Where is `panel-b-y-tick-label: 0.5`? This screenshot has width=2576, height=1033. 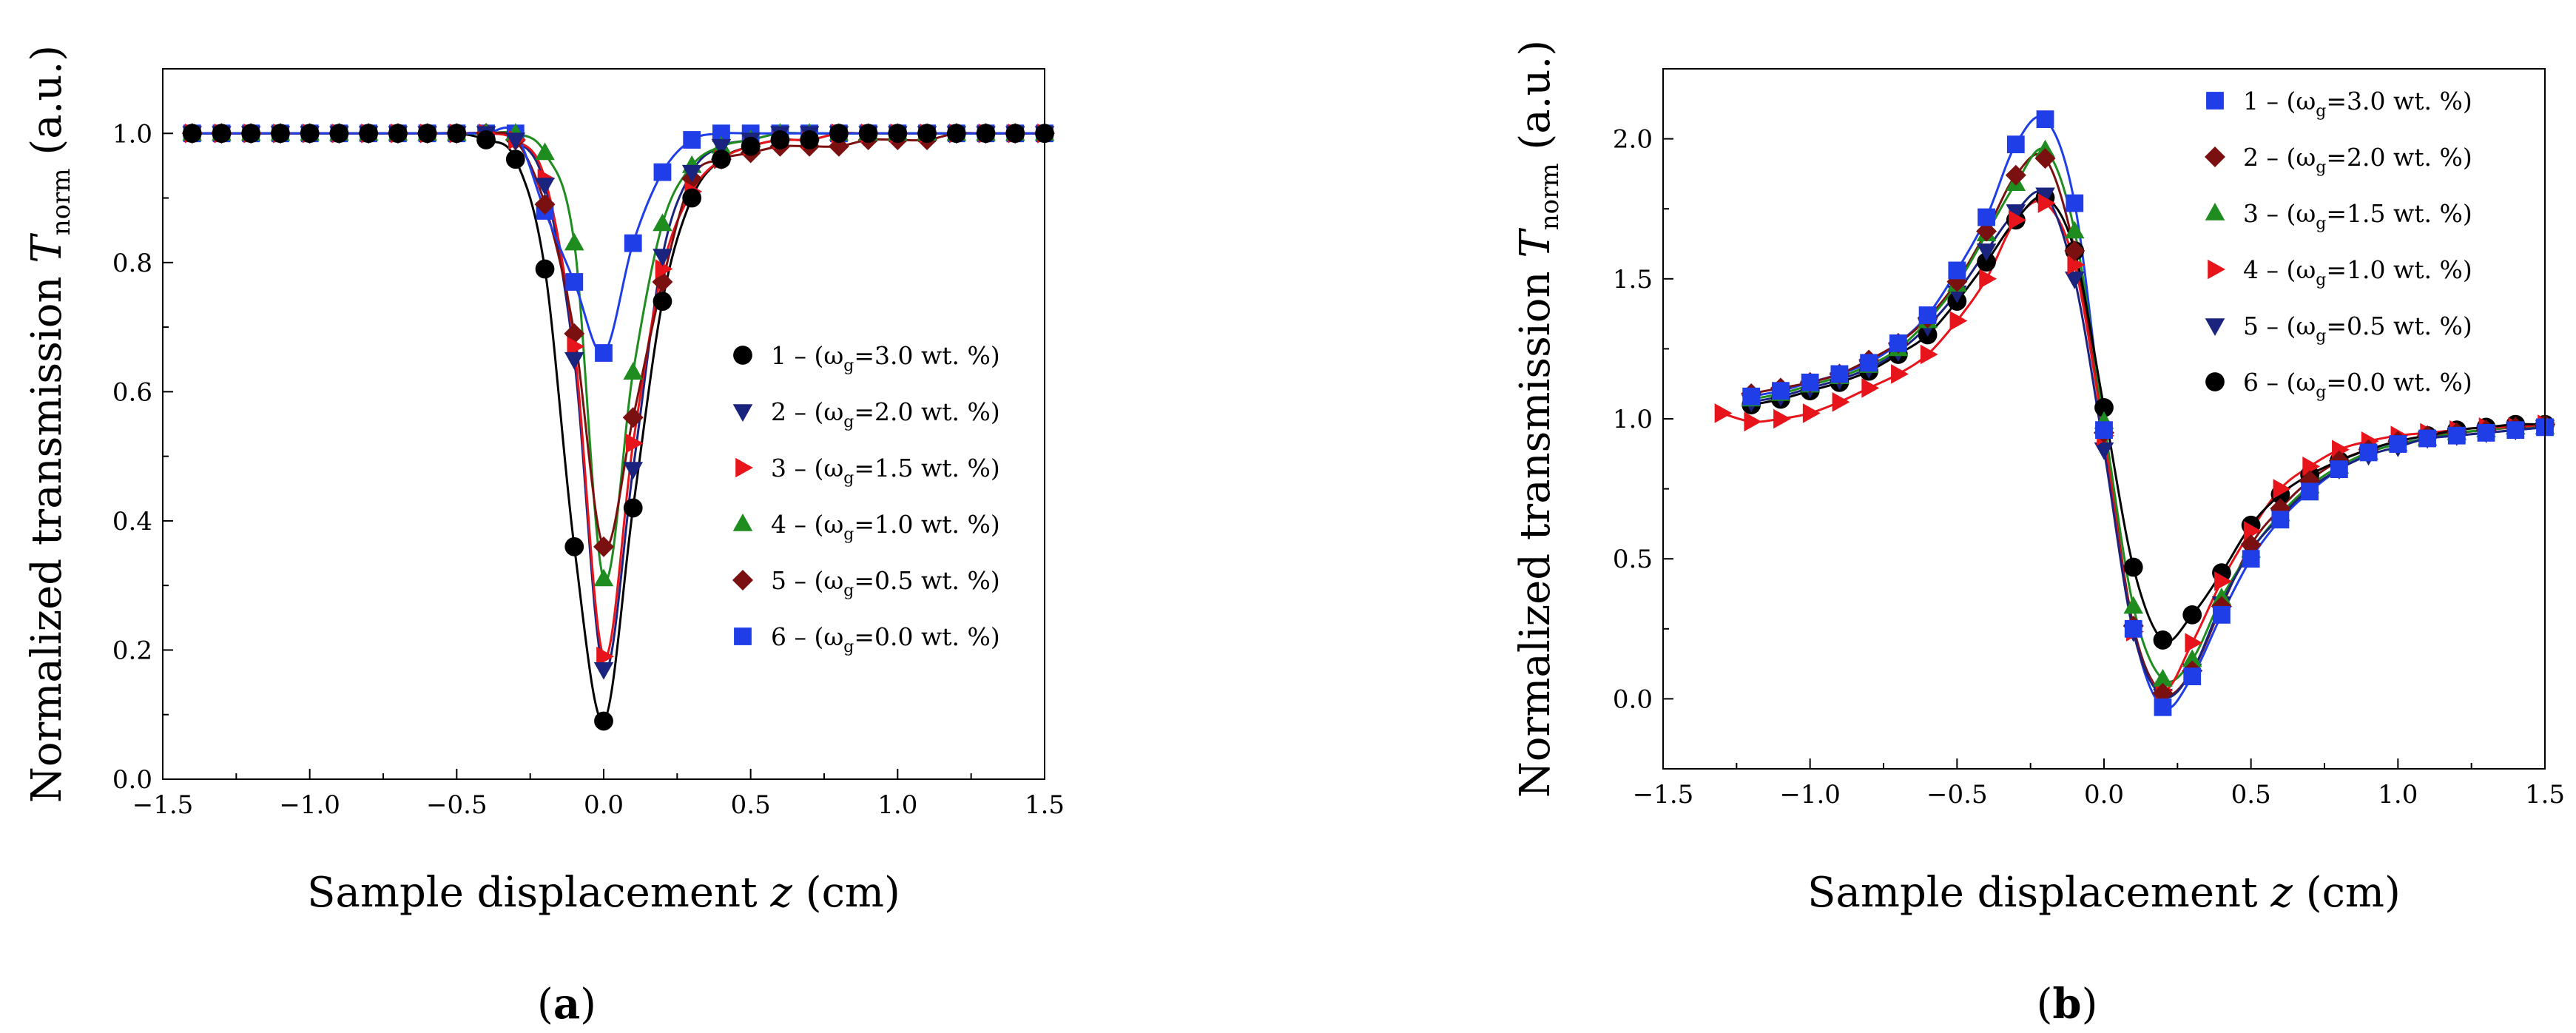 panel-b-y-tick-label: 0.5 is located at coordinates (1633, 560).